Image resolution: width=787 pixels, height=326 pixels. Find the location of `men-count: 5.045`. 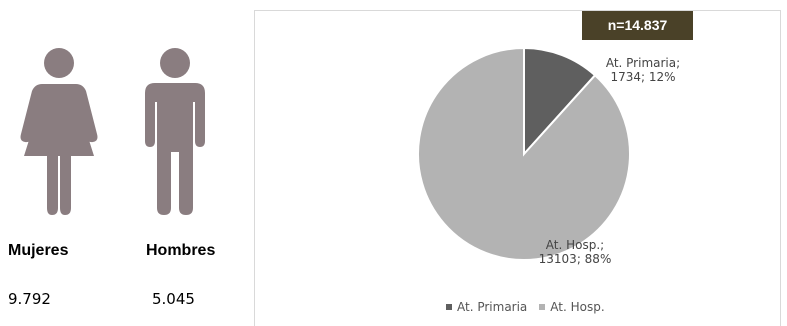

men-count: 5.045 is located at coordinates (173, 299).